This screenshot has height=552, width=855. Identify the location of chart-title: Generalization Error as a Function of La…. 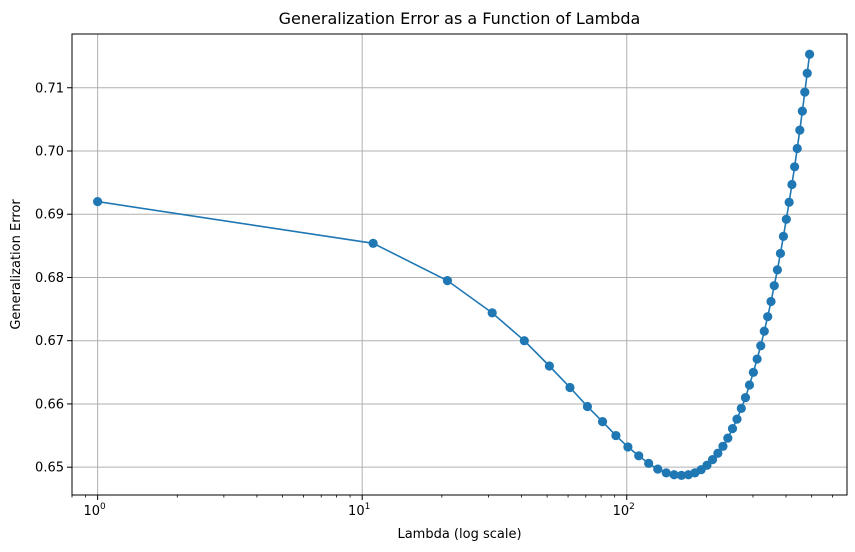
(460, 18).